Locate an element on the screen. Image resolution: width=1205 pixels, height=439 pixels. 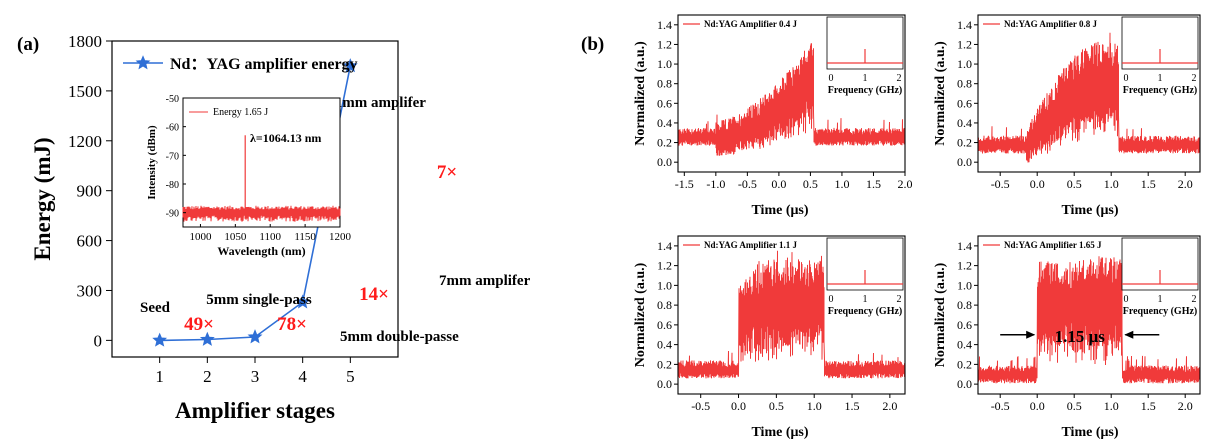
x-tick-label-b: 0.0 is located at coordinates (778, 184).